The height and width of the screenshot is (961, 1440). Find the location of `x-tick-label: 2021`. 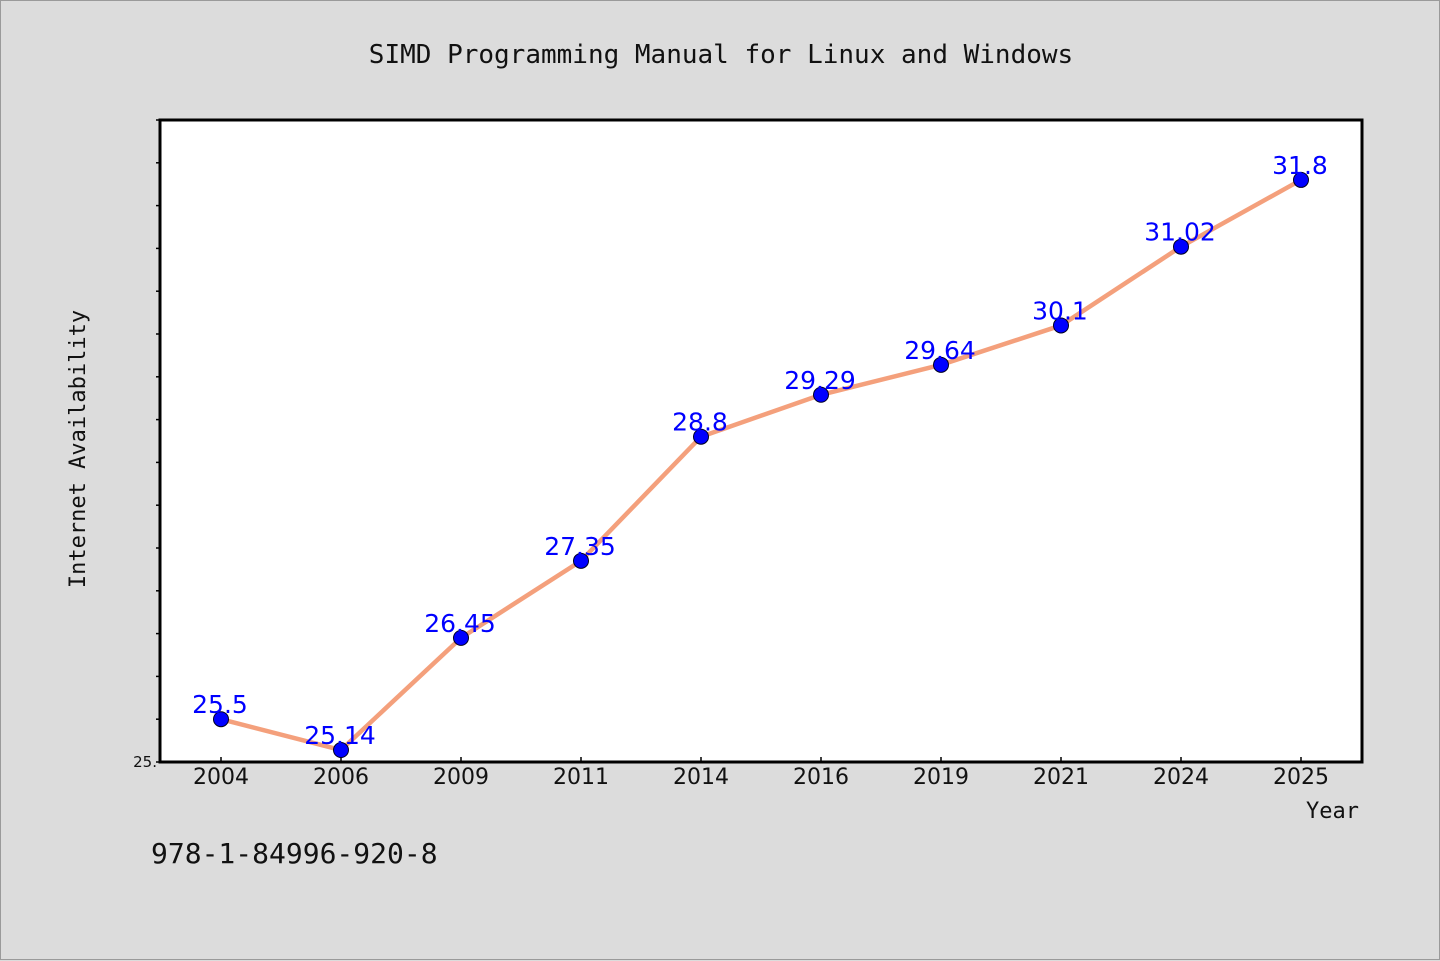

x-tick-label: 2021 is located at coordinates (1061, 777).